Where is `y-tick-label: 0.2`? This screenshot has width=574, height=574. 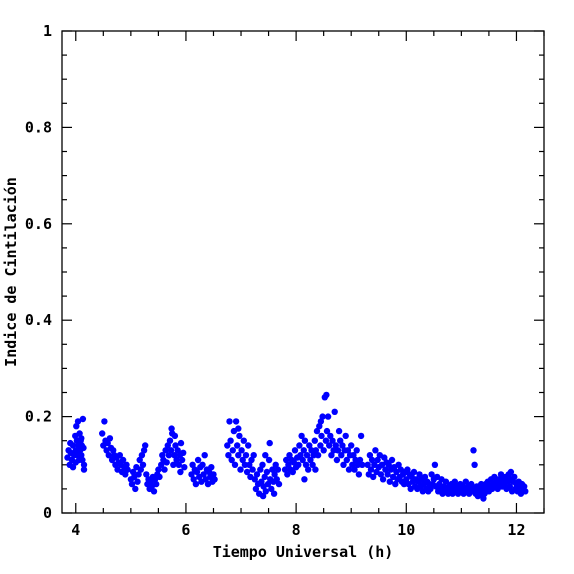
y-tick-label: 0.2 is located at coordinates (38, 417).